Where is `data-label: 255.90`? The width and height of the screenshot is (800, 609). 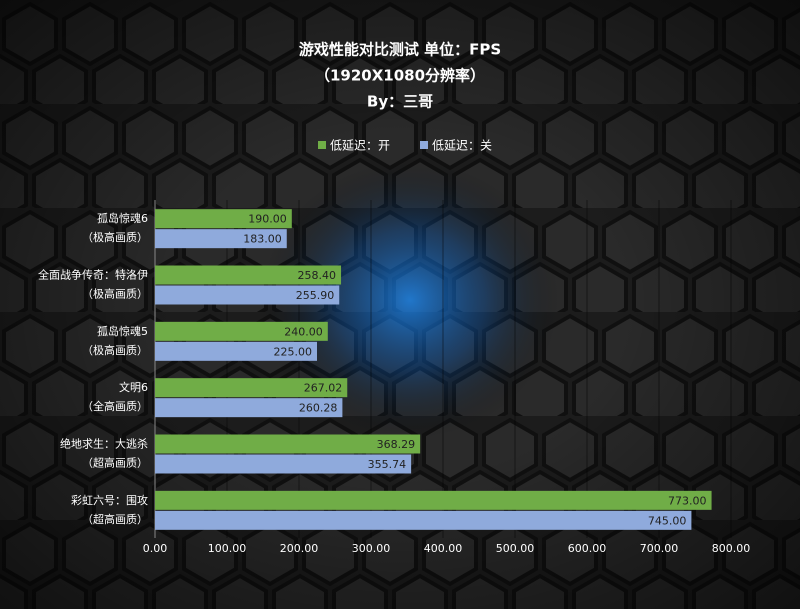 data-label: 255.90 is located at coordinates (315, 295).